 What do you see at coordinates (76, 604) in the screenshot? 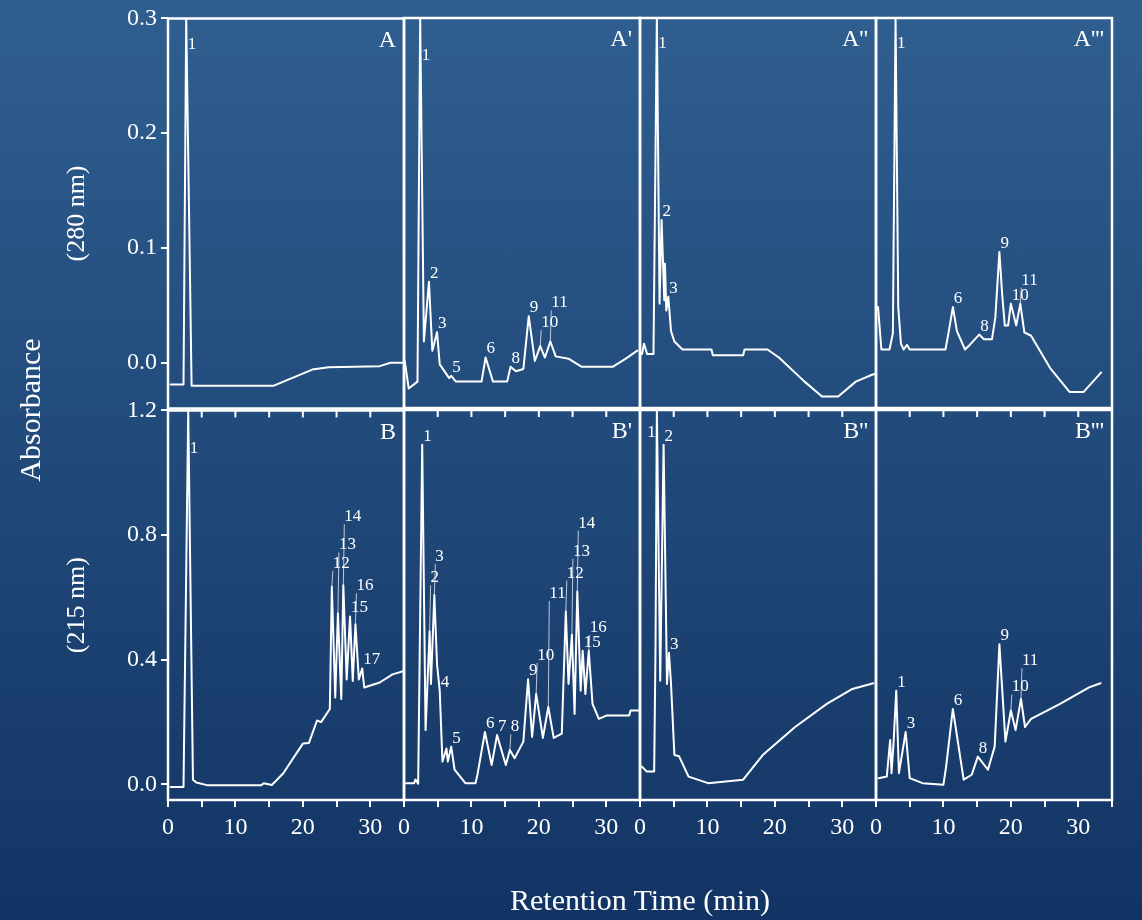
I see `y-axis-title: (215 nm)` at bounding box center [76, 604].